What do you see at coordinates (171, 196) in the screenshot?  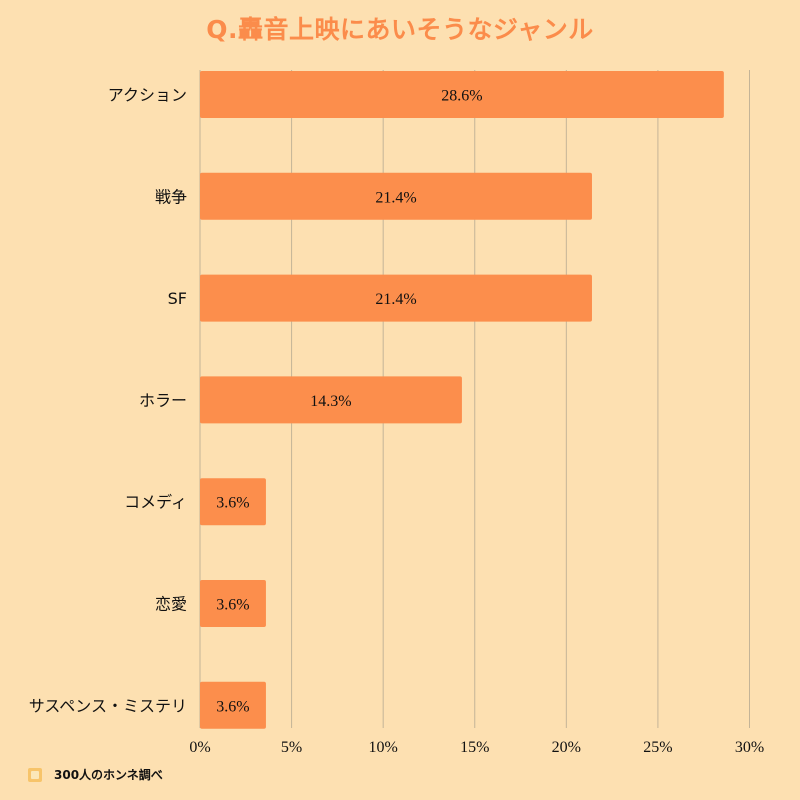 I see `category-label: 戦争` at bounding box center [171, 196].